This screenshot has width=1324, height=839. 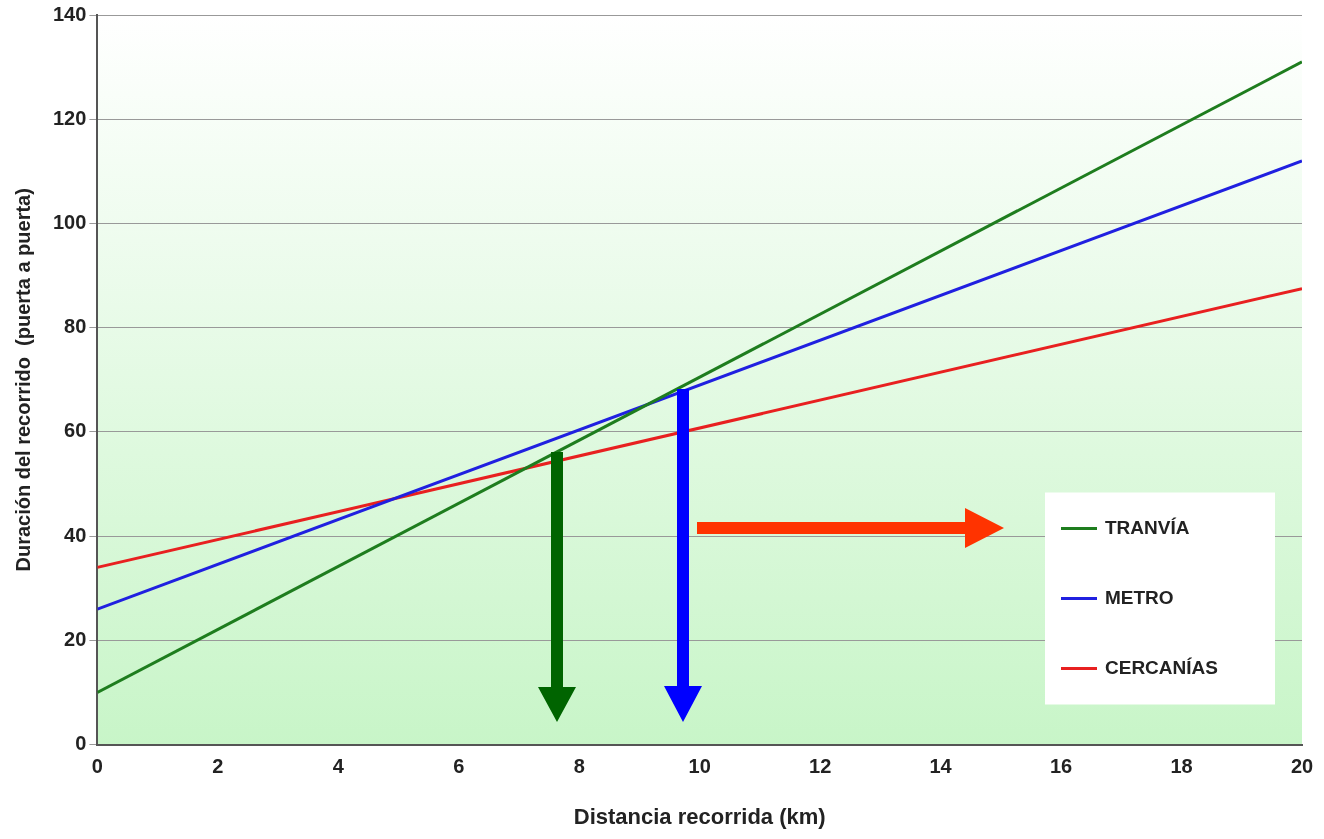 What do you see at coordinates (1061, 766) in the screenshot?
I see `x-tick-label: 16` at bounding box center [1061, 766].